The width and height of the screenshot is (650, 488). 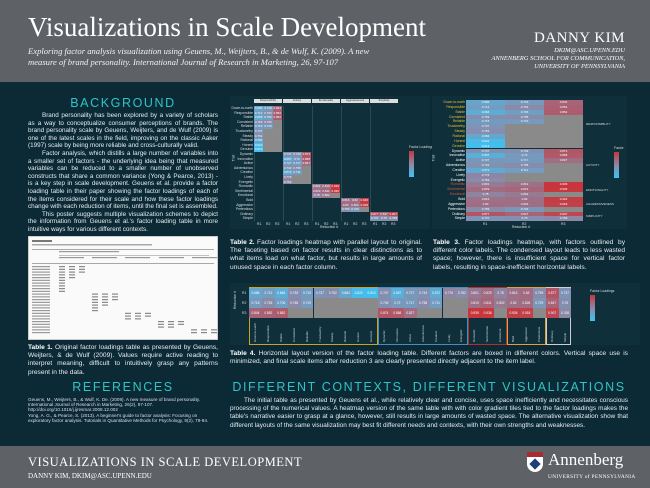 What do you see at coordinates (297, 163) in the screenshot?
I see `heatmap-cell: 0.717` at bounding box center [297, 163].